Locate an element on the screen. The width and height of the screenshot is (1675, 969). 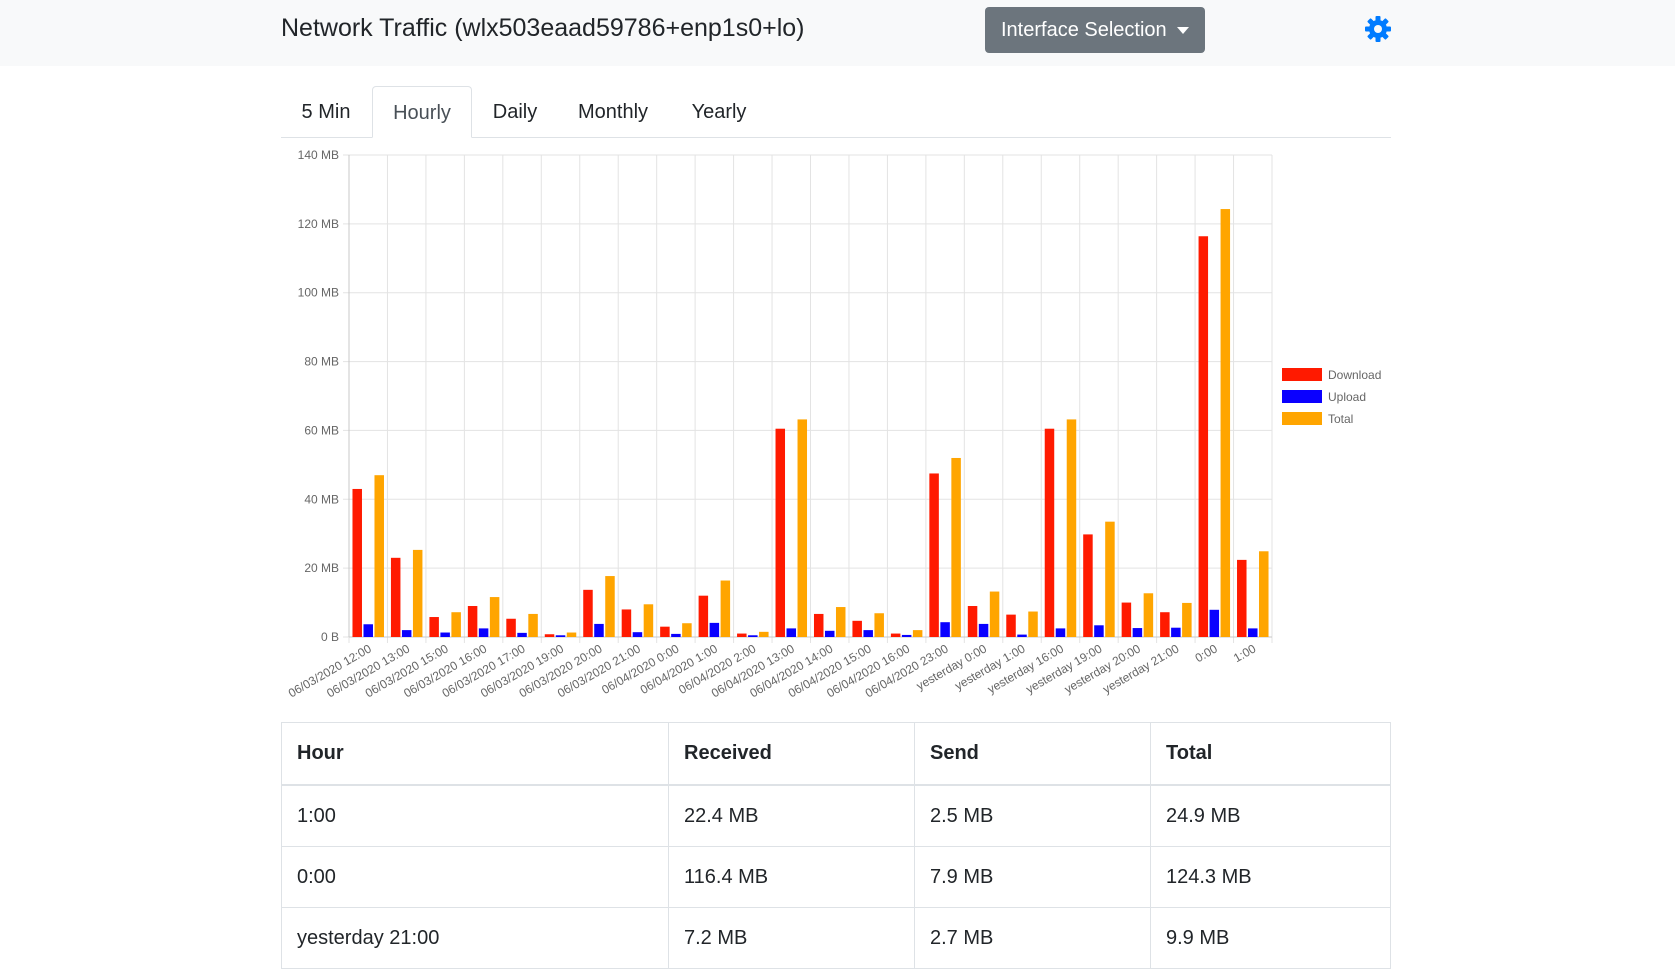
tab-5-min: 5 Min is located at coordinates (326, 112).